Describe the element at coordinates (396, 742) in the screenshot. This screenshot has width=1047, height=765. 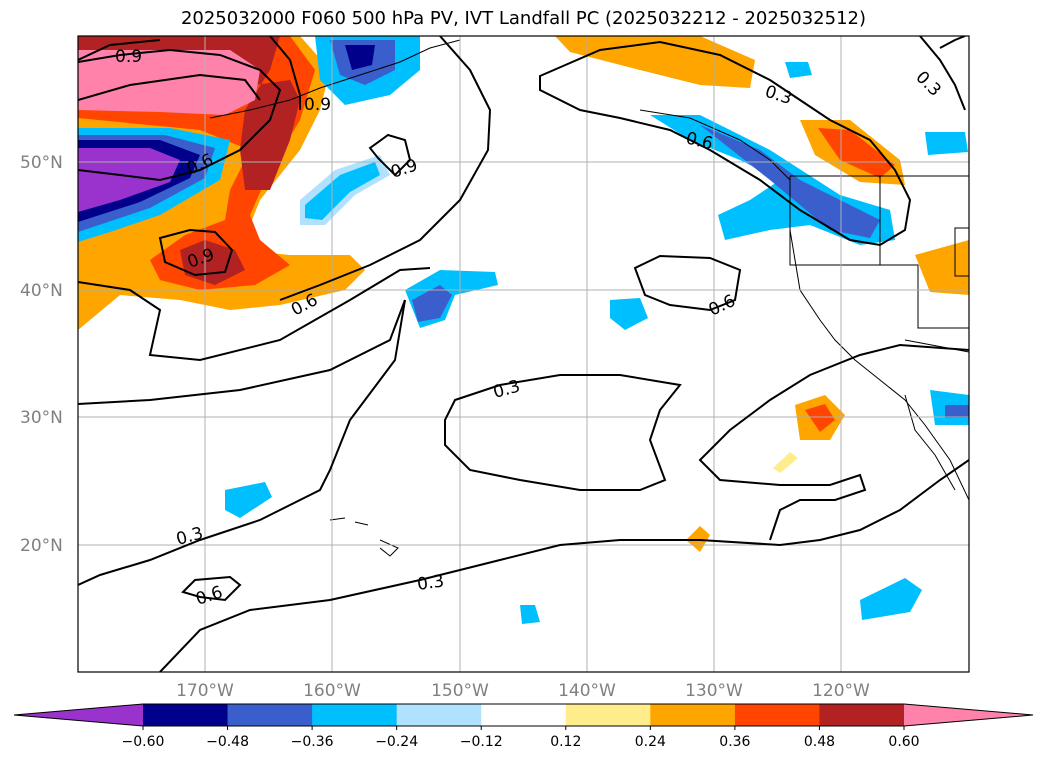
I see `colorbar-tick-label: −0.24` at that location.